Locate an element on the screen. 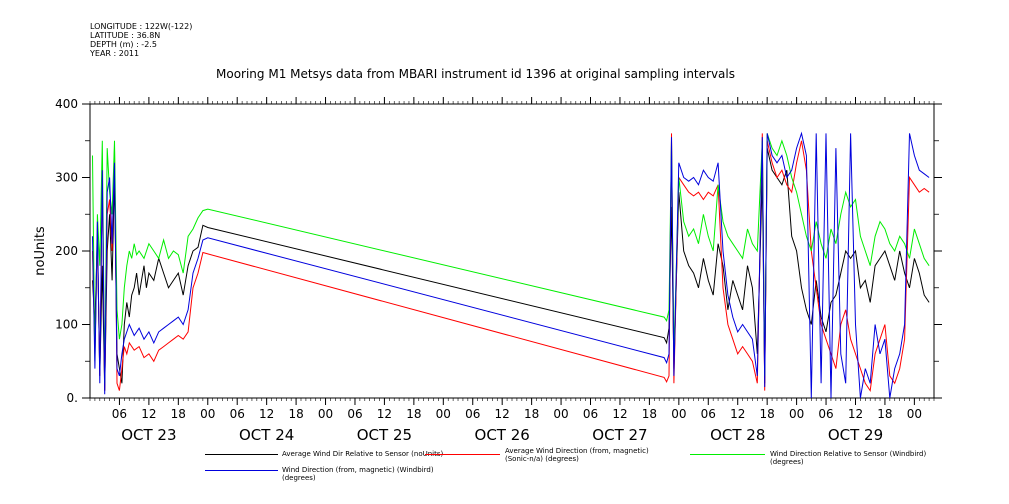 The width and height of the screenshot is (1009, 504). day-label: OCT 29 is located at coordinates (855, 435).